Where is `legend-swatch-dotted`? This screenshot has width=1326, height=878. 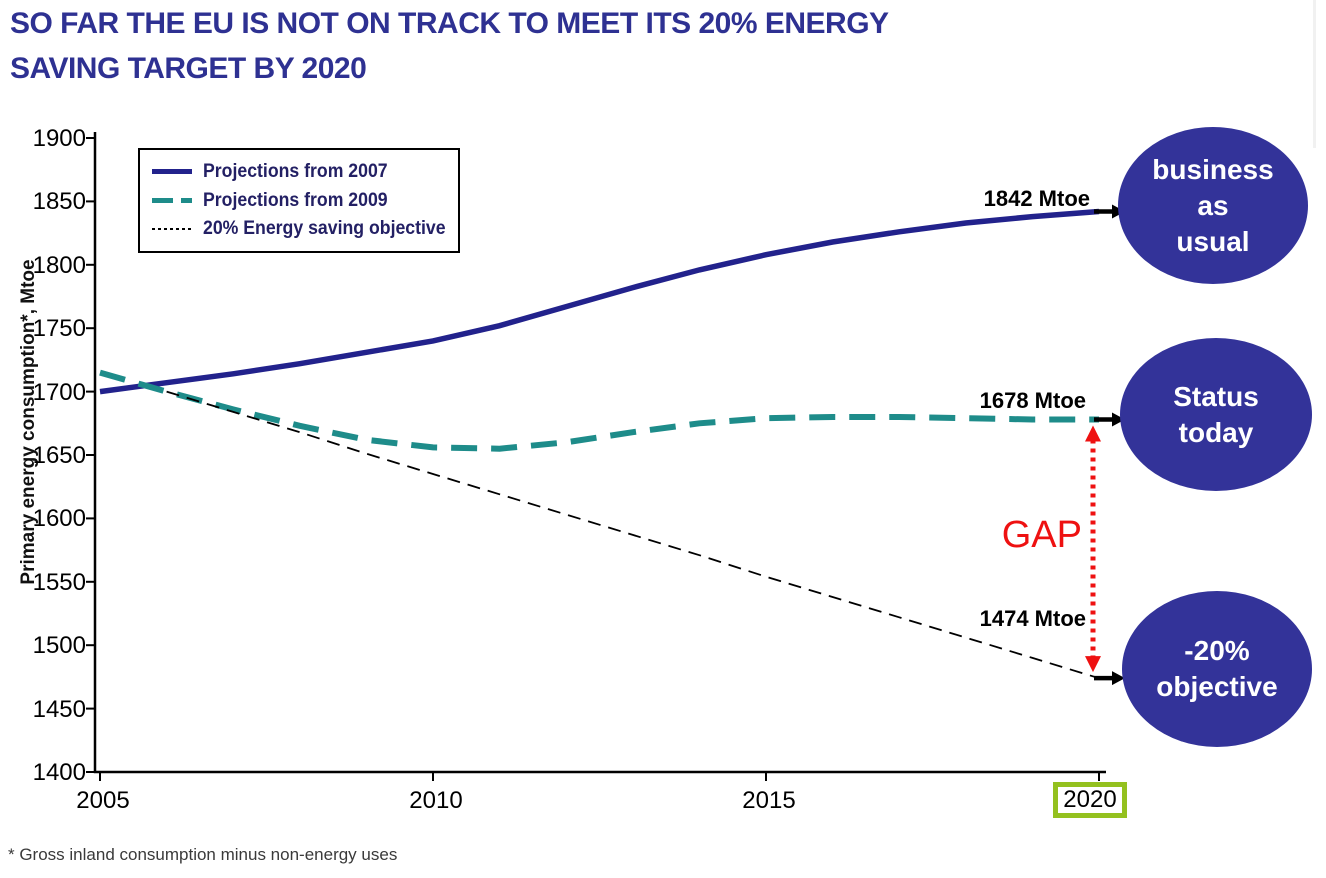 legend-swatch-dotted is located at coordinates (172, 229).